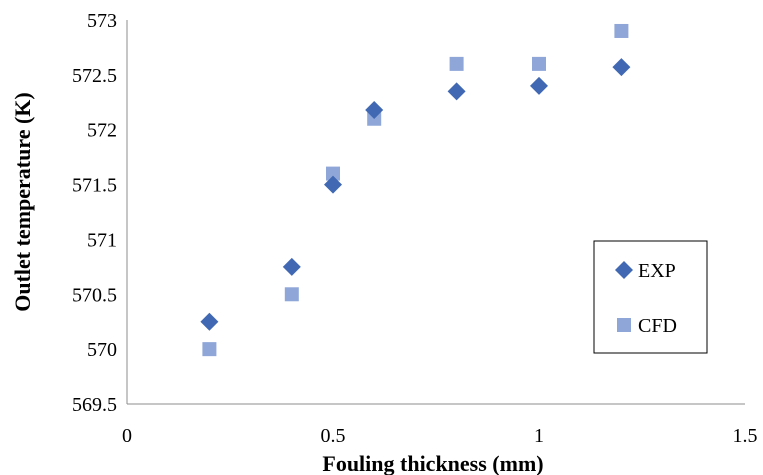 The height and width of the screenshot is (475, 763). I want to click on y-tick-label: 572.5, so click(94, 76).